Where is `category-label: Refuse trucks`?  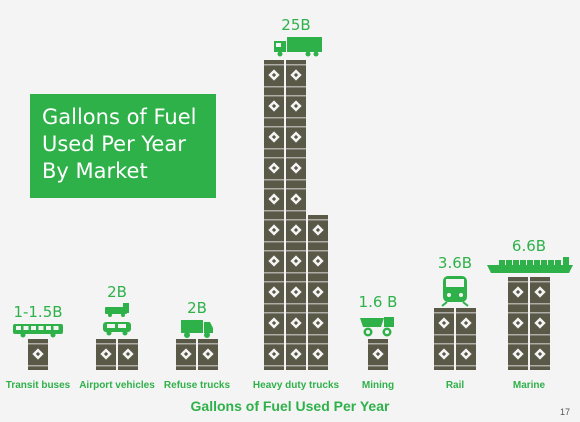
category-label: Refuse trucks is located at coordinates (197, 385).